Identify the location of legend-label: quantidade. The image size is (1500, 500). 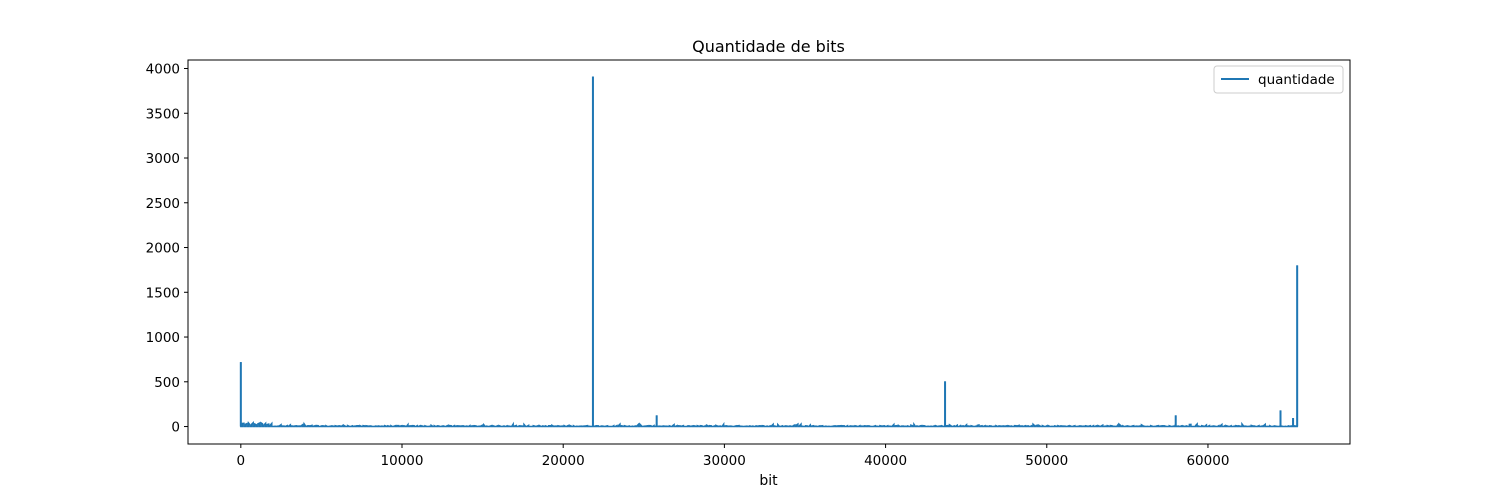
(1296, 80).